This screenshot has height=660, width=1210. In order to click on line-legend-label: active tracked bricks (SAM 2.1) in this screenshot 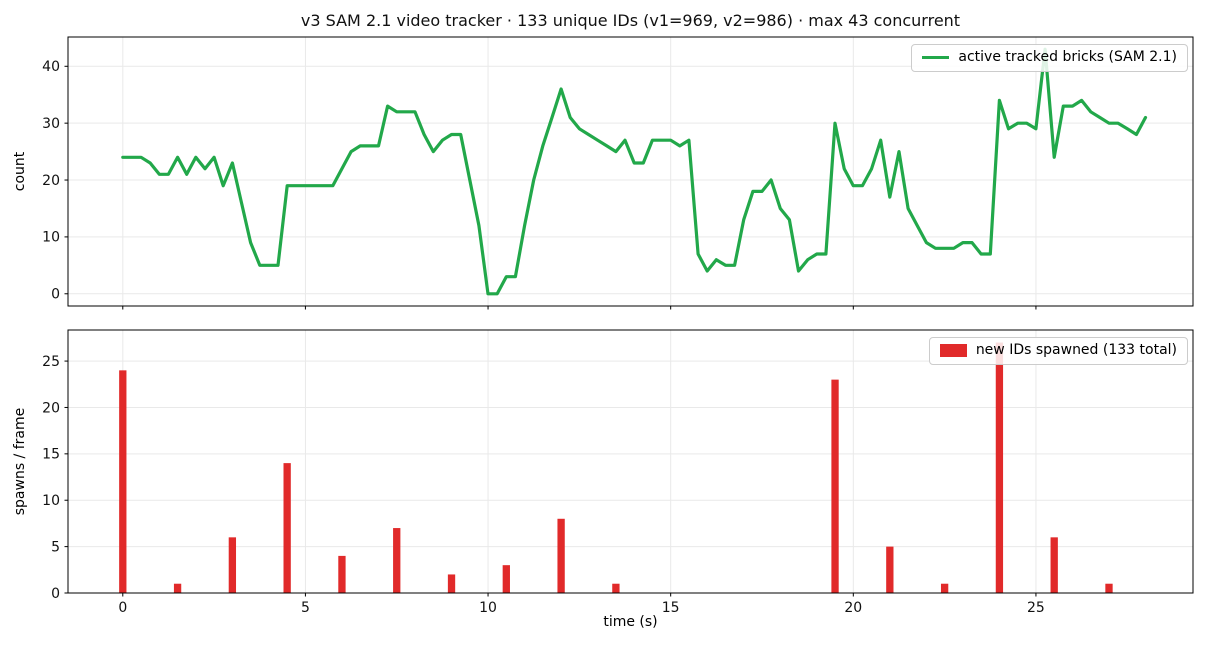, I will do `click(1067, 57)`.